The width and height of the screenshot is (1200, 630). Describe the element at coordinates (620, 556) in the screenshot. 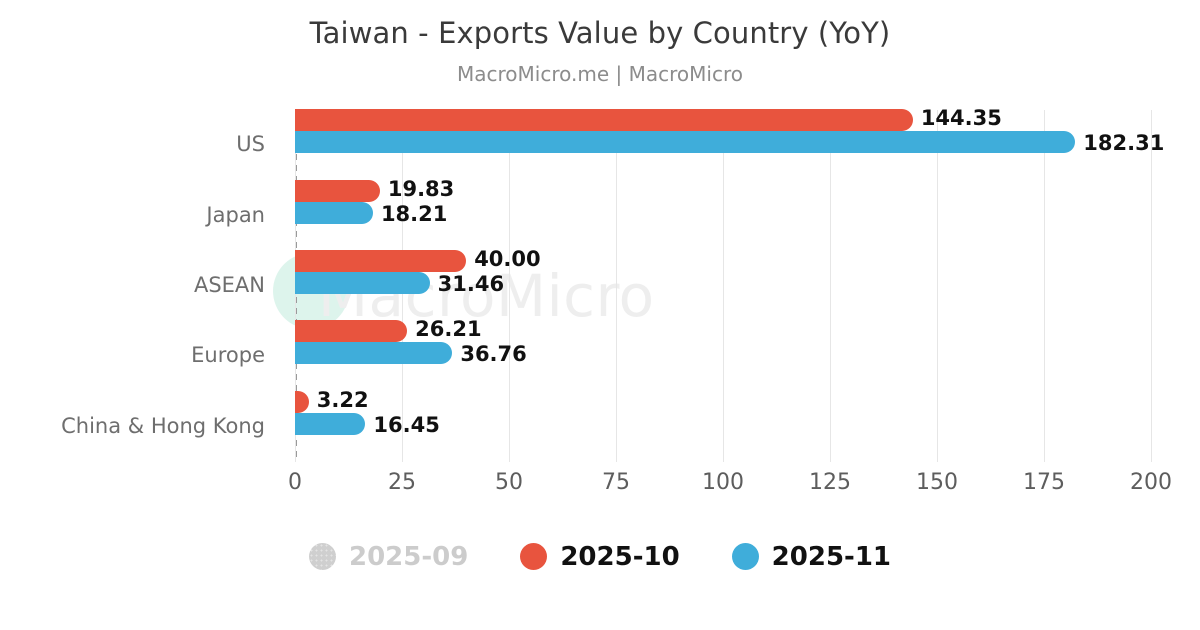

I see `legend-label: 2025-10` at that location.